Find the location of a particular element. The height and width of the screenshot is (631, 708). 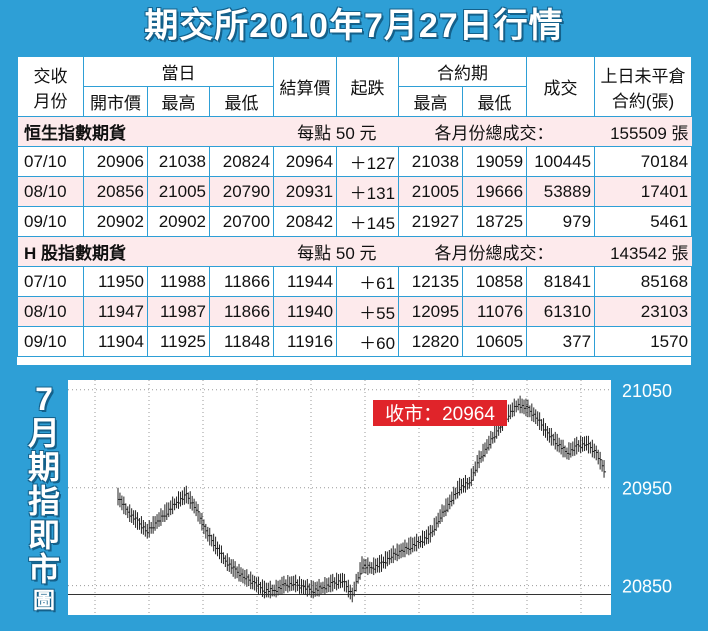

header-volume: 成交 is located at coordinates (561, 86).